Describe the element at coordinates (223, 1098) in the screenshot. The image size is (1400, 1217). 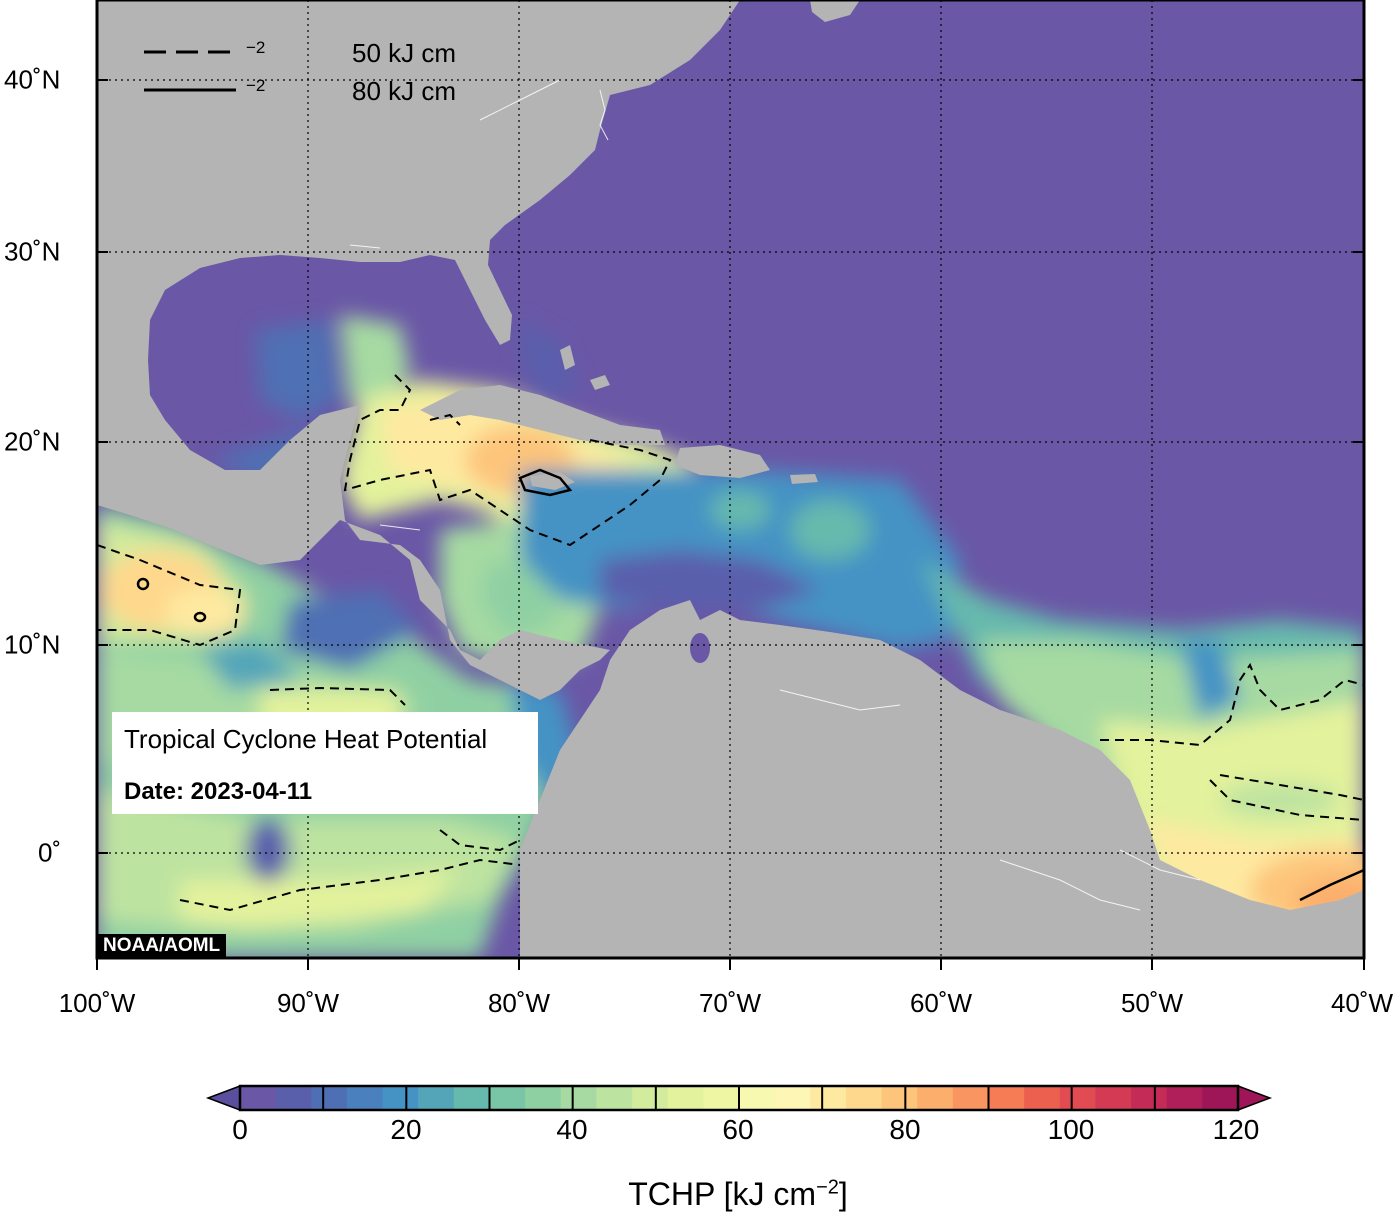
I see `colorbar-left-arrow` at that location.